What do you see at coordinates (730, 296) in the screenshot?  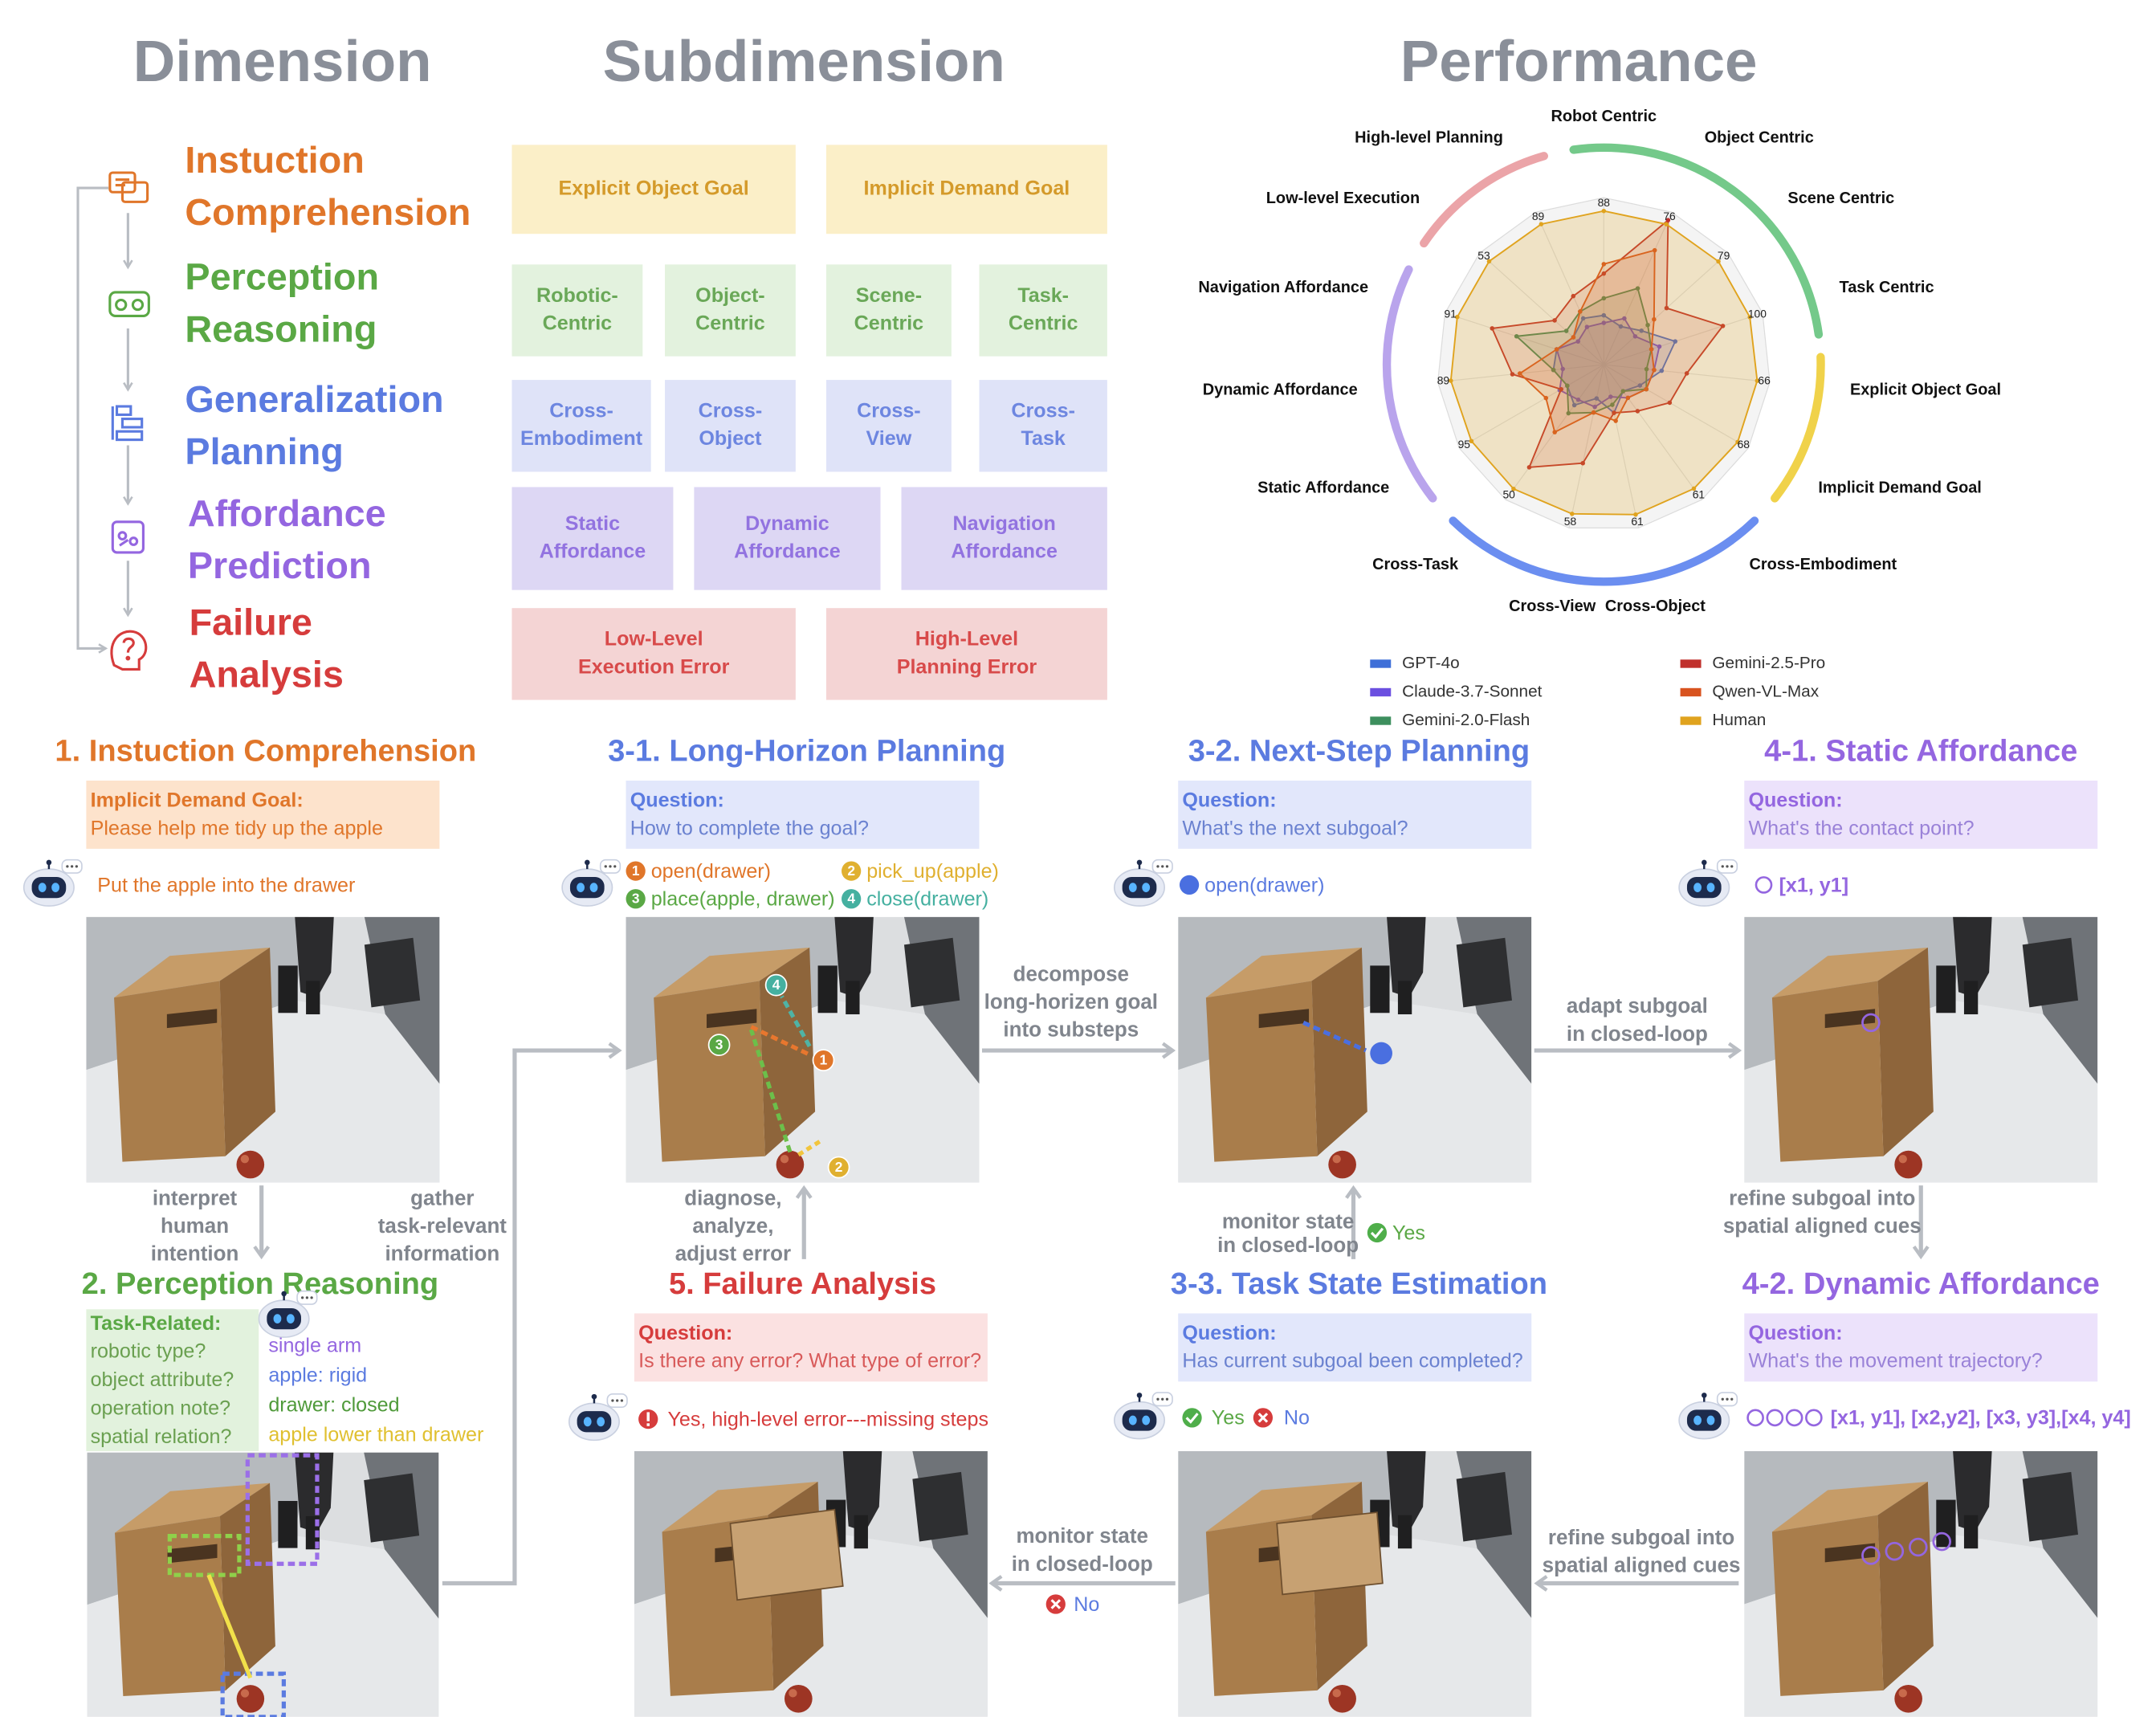 I see `subdimension-label: Object-` at bounding box center [730, 296].